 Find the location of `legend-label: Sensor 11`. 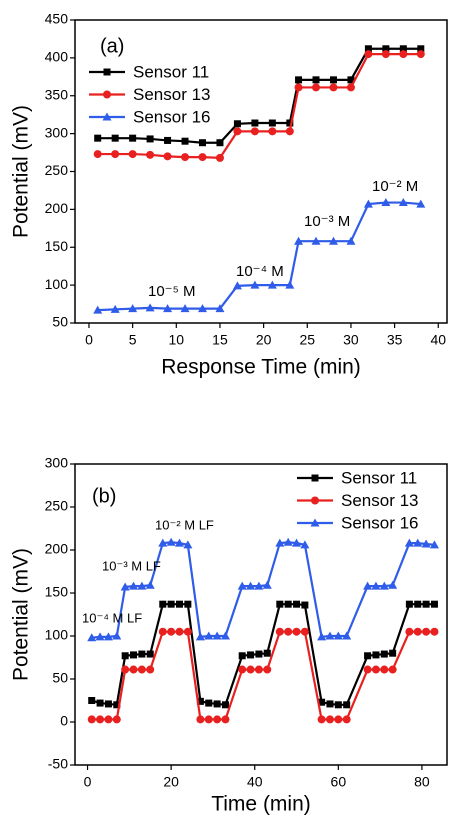

legend-label: Sensor 11 is located at coordinates (379, 477).